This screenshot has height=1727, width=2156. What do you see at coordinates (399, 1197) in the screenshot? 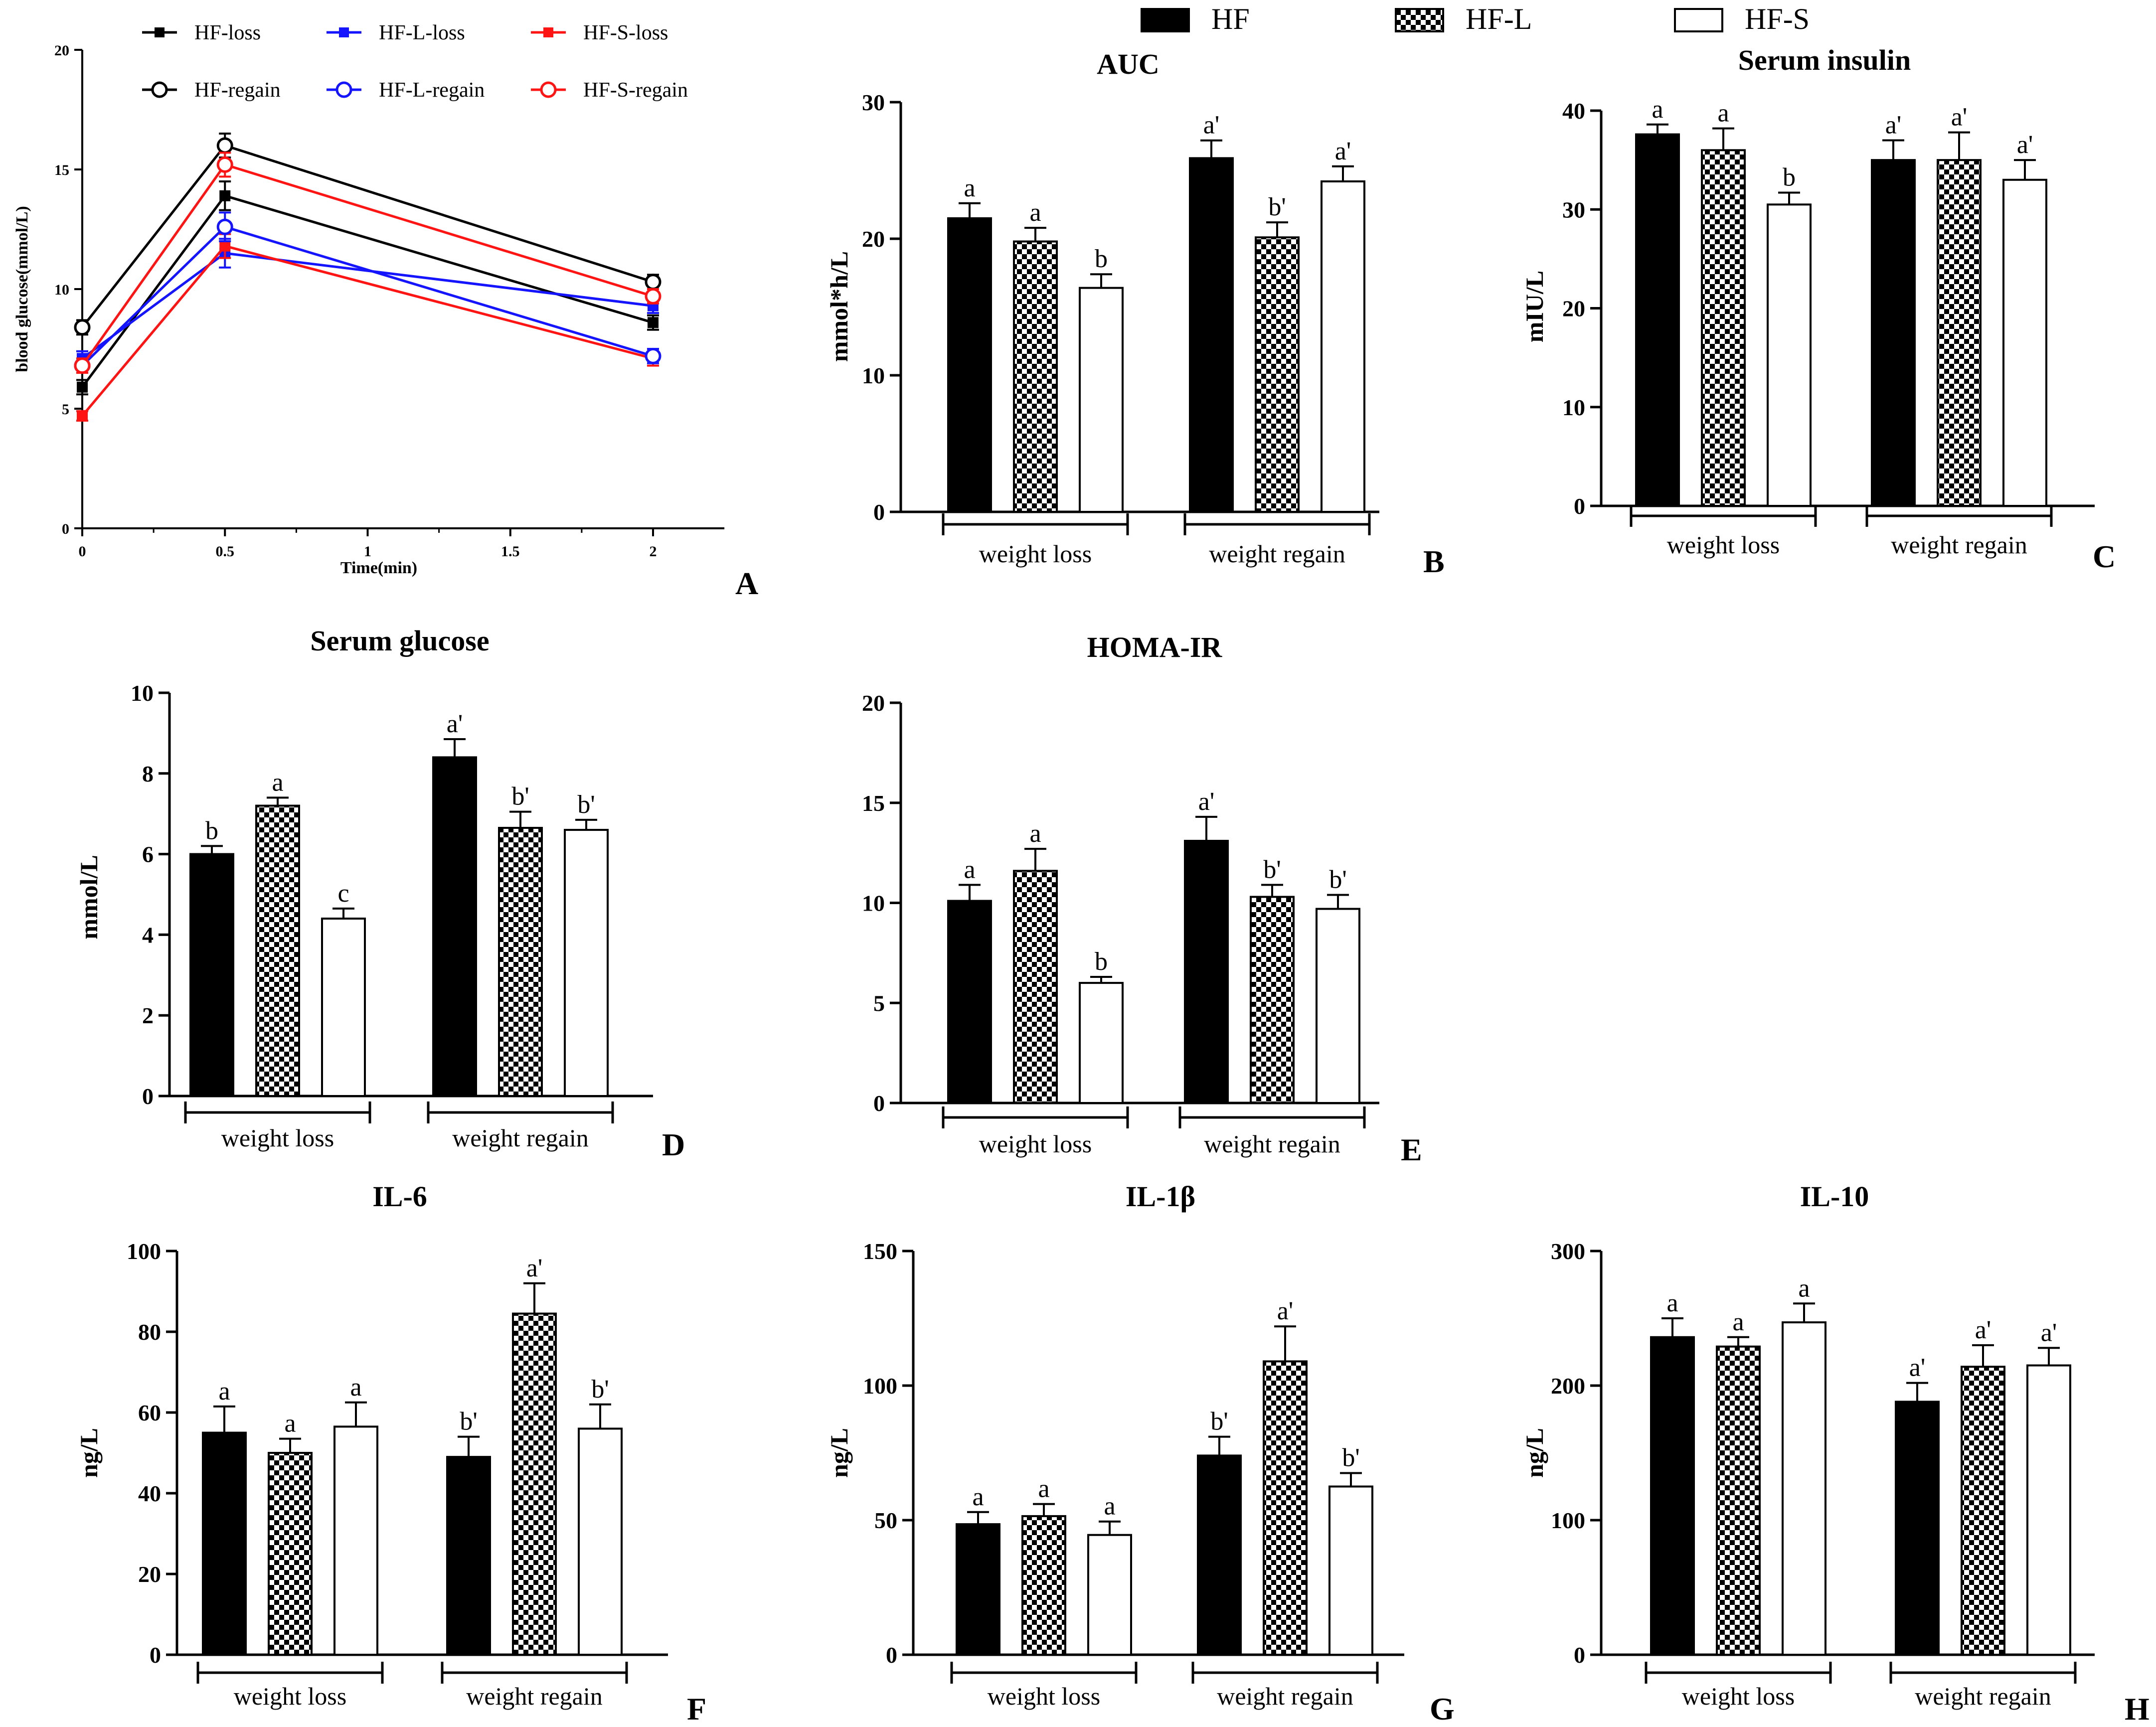
I see `panel-f-title: IL-6` at bounding box center [399, 1197].